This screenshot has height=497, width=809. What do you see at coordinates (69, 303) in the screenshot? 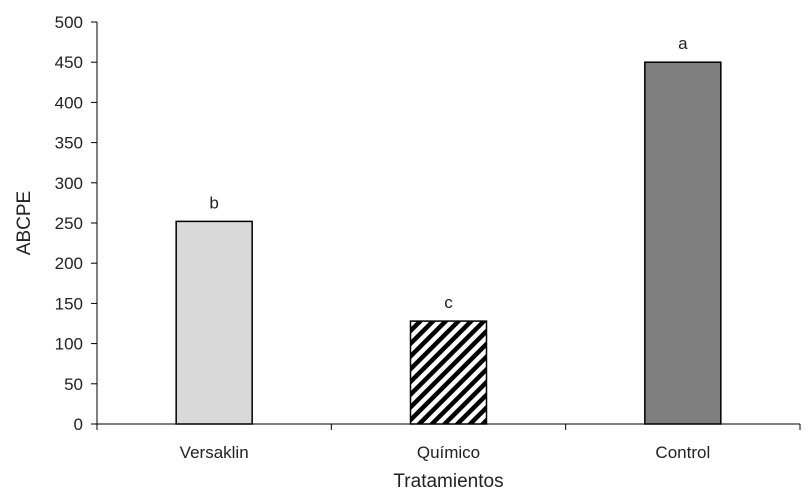
I see `y-tick-label: 150` at bounding box center [69, 303].